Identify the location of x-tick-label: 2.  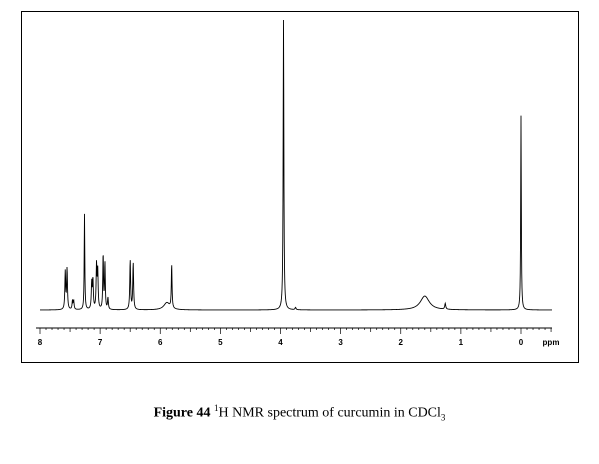
(401, 342).